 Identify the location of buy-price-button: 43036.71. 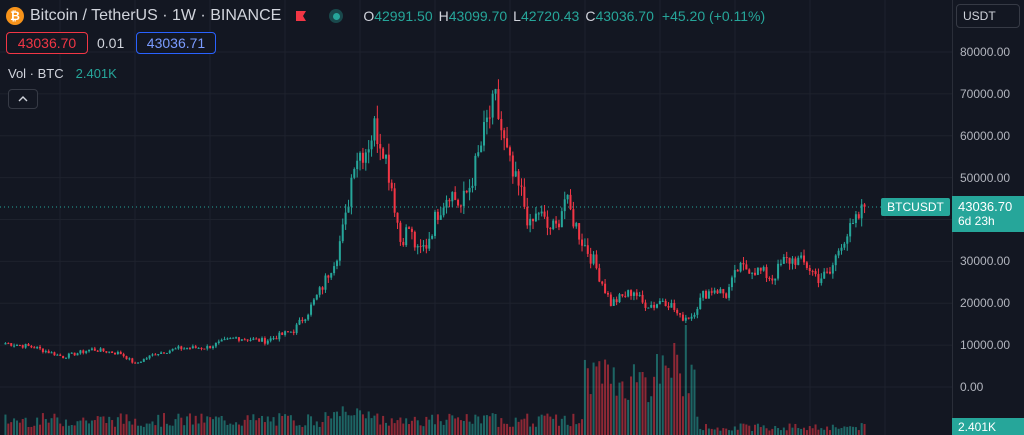
(176, 43).